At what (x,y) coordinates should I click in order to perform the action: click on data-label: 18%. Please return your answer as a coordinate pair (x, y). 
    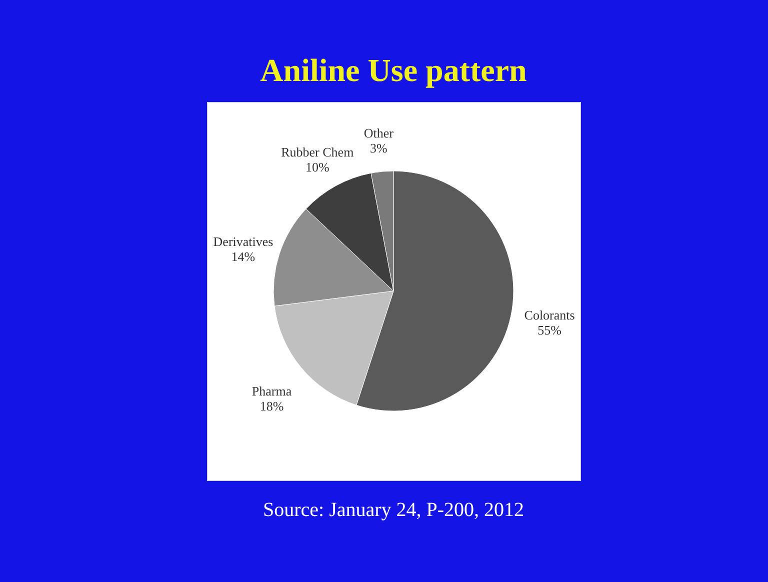
    Looking at the image, I should click on (272, 406).